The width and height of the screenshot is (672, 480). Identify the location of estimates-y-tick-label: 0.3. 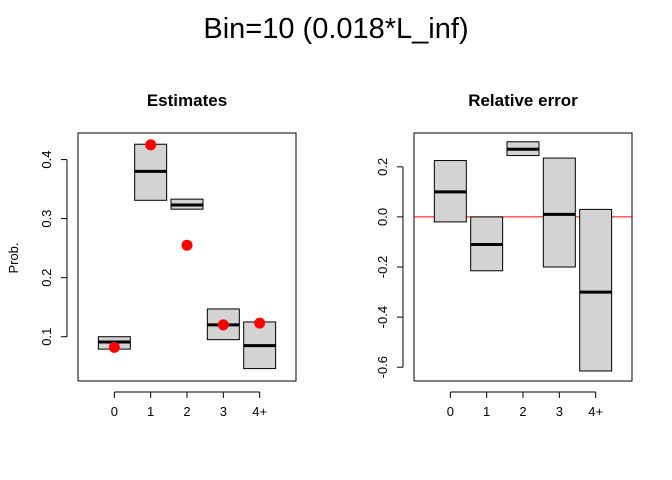
(46, 219).